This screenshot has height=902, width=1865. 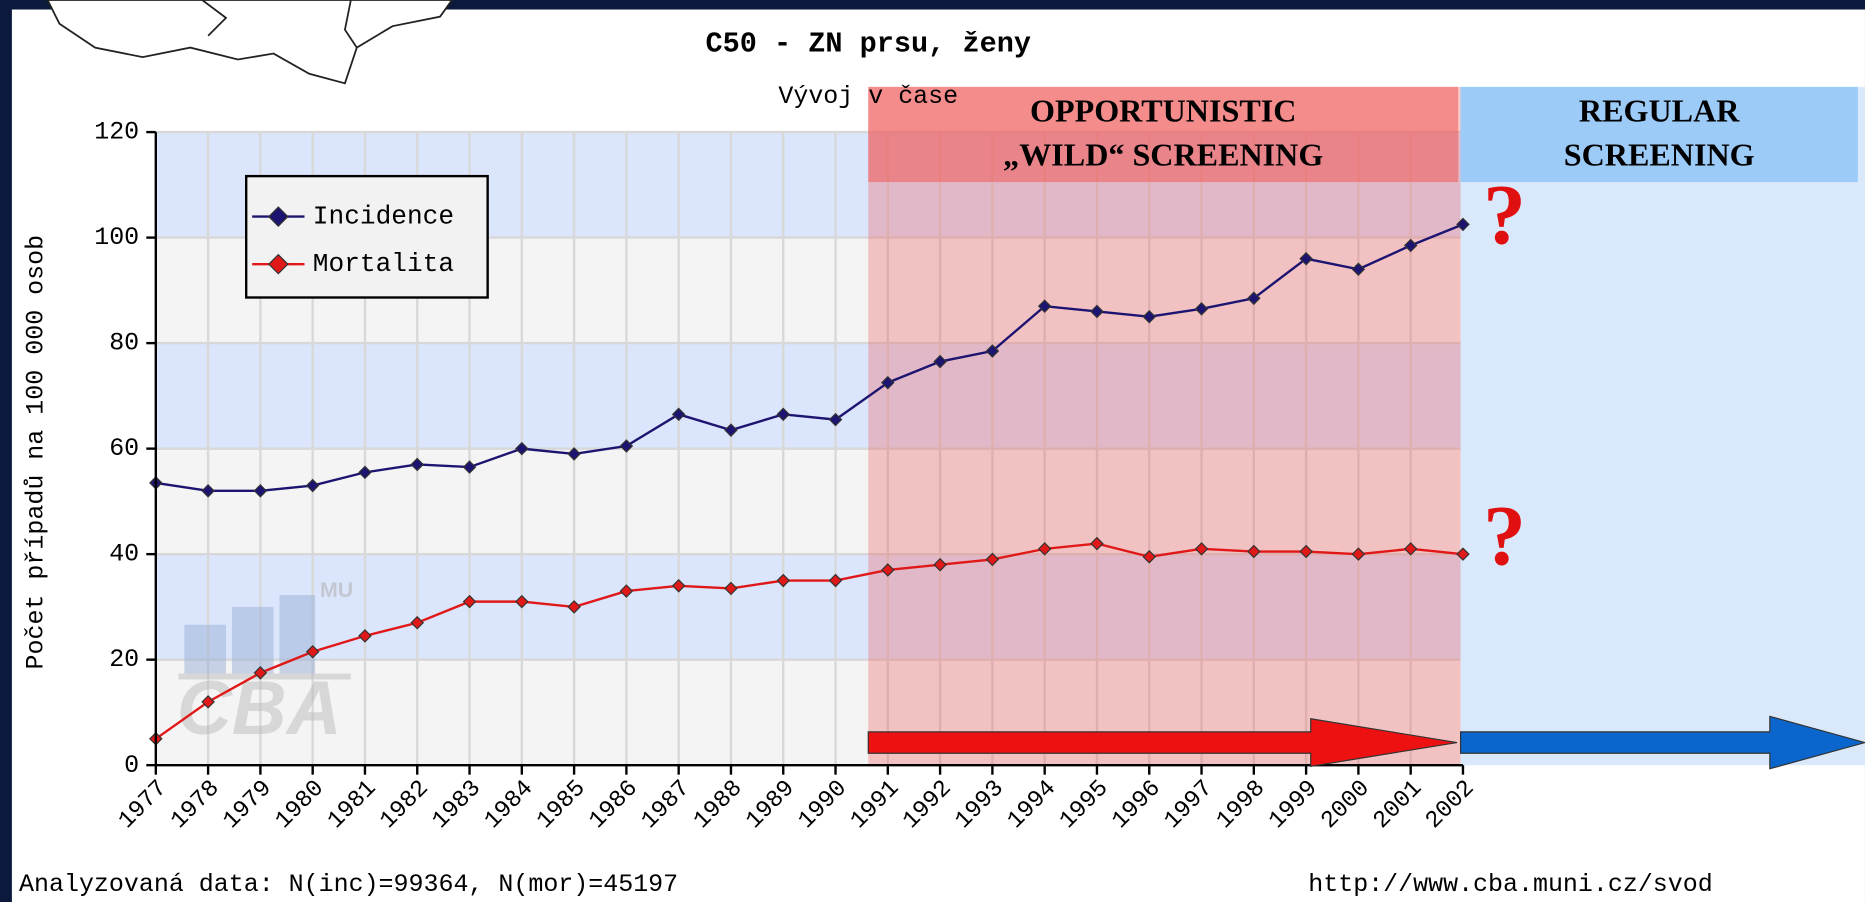 I want to click on legend-label: Mortalita, so click(x=383, y=264).